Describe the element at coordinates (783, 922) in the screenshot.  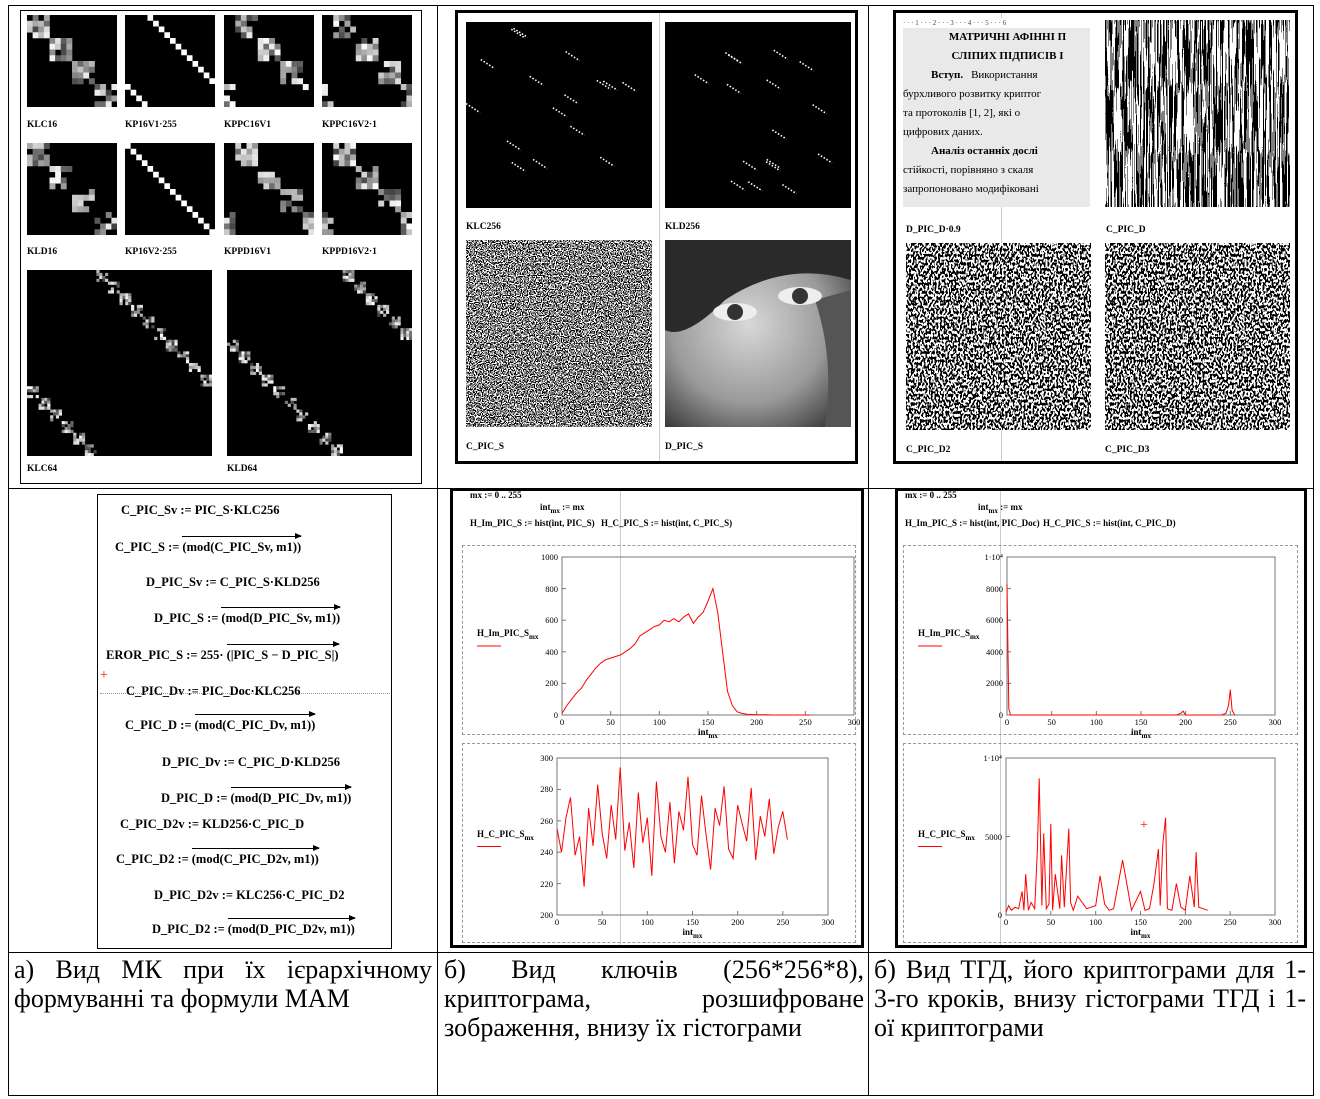
I see `x-tick-label: 250` at that location.